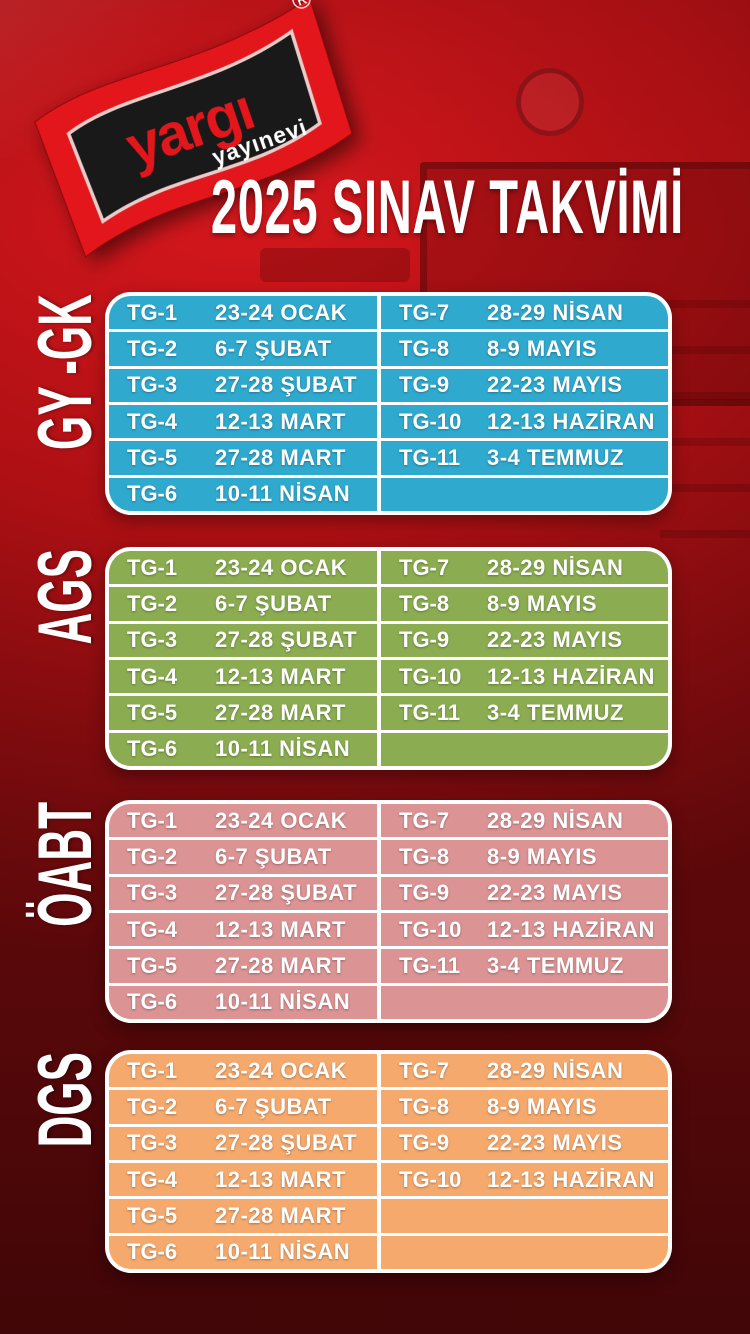  I want to click on exam-date: 10-11 NİSAN, so click(283, 1252).